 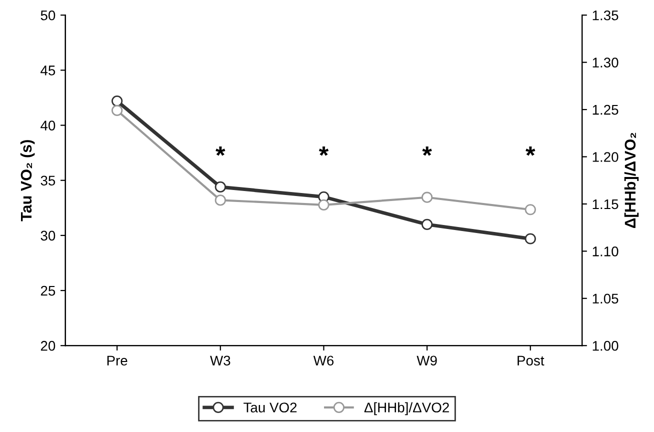 What do you see at coordinates (406, 409) in the screenshot?
I see `legend-label: Δ[HHb]/ΔVO2` at bounding box center [406, 409].